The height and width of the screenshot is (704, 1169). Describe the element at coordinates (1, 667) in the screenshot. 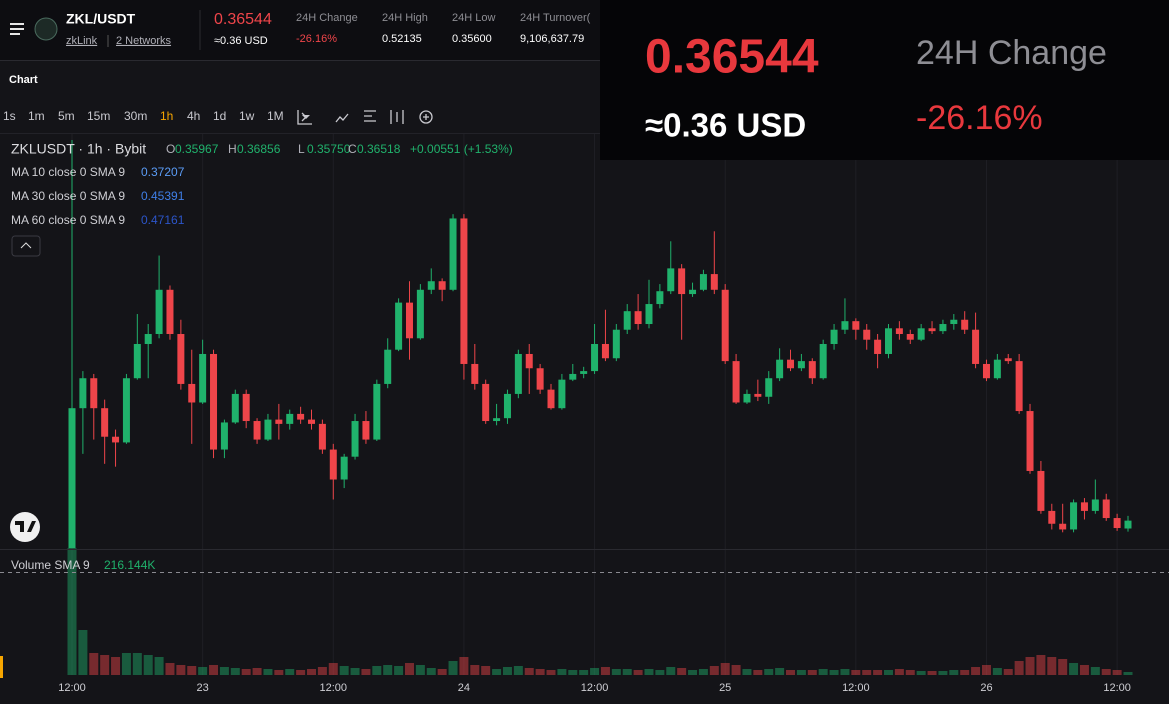

I see `scroll-handle` at that location.